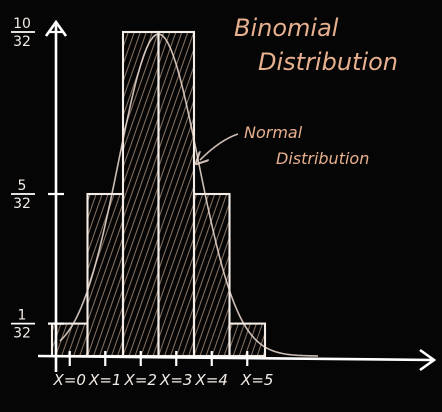 The image size is (442, 412). I want to click on annotation-arrow-icon, so click(219, 146).